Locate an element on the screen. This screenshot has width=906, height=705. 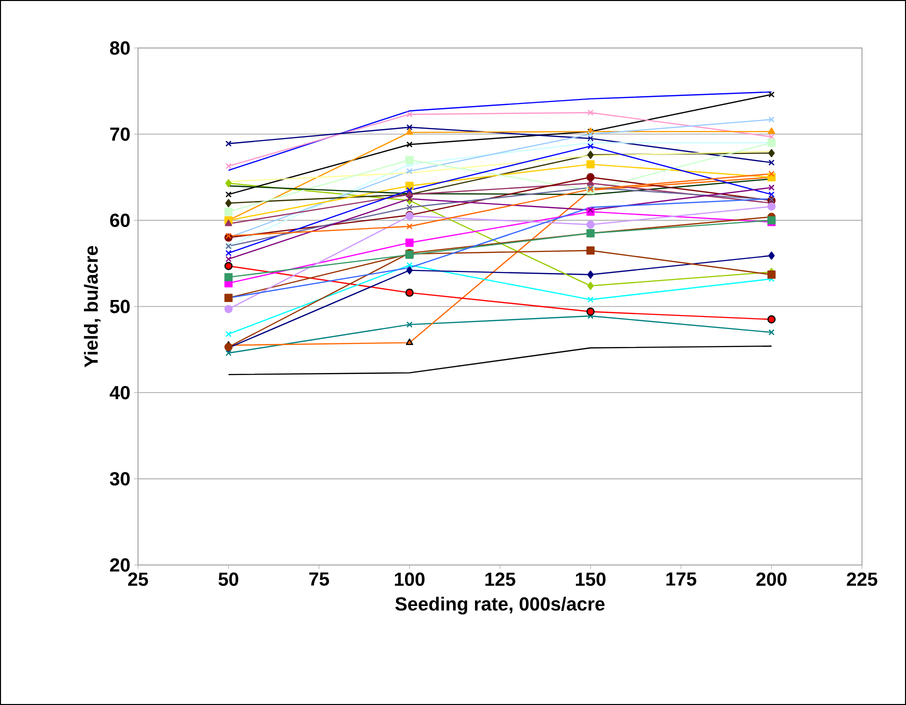
x-tick-label: 200 is located at coordinates (771, 579).